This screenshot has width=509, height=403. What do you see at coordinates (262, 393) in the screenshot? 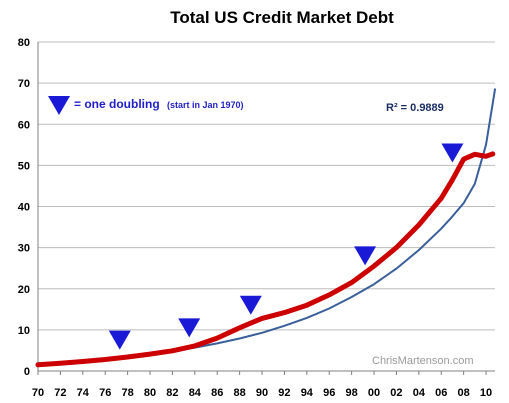
I see `x-tick-label: 90` at bounding box center [262, 393].